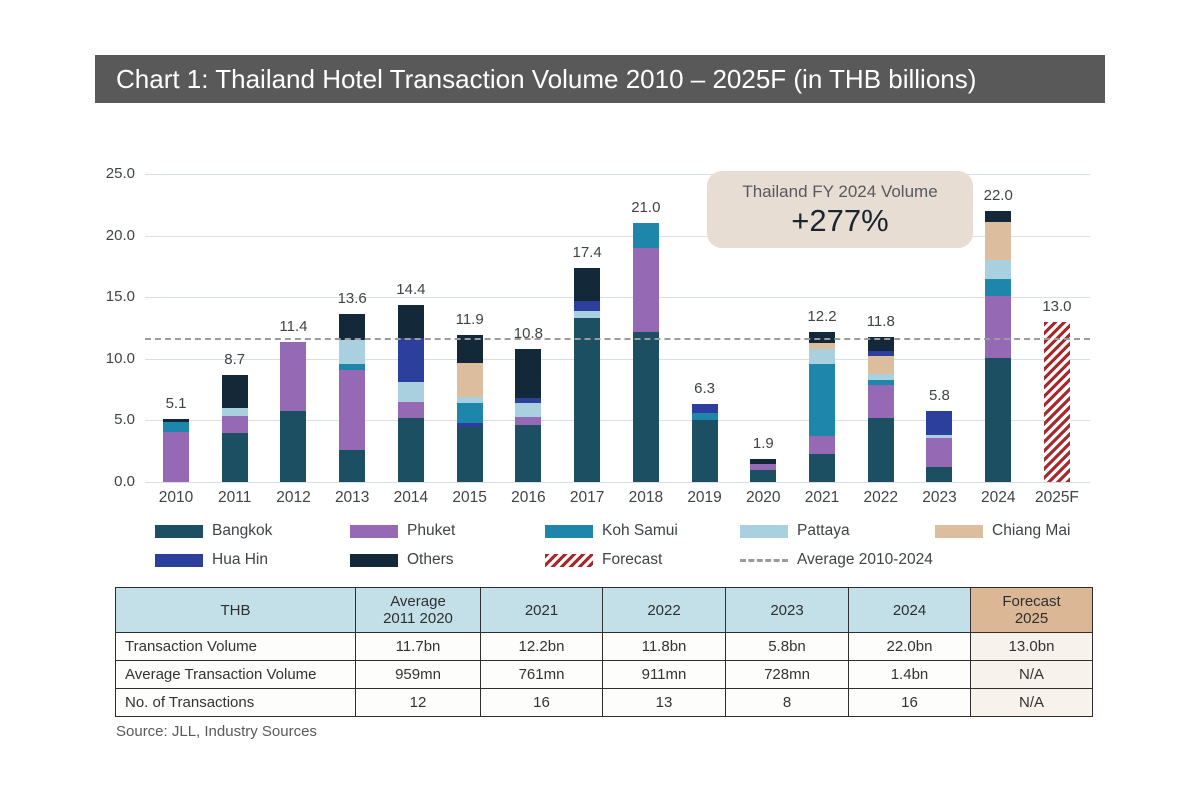 This screenshot has width=1200, height=792. Describe the element at coordinates (880, 409) in the screenshot. I see `bar-2022` at that location.